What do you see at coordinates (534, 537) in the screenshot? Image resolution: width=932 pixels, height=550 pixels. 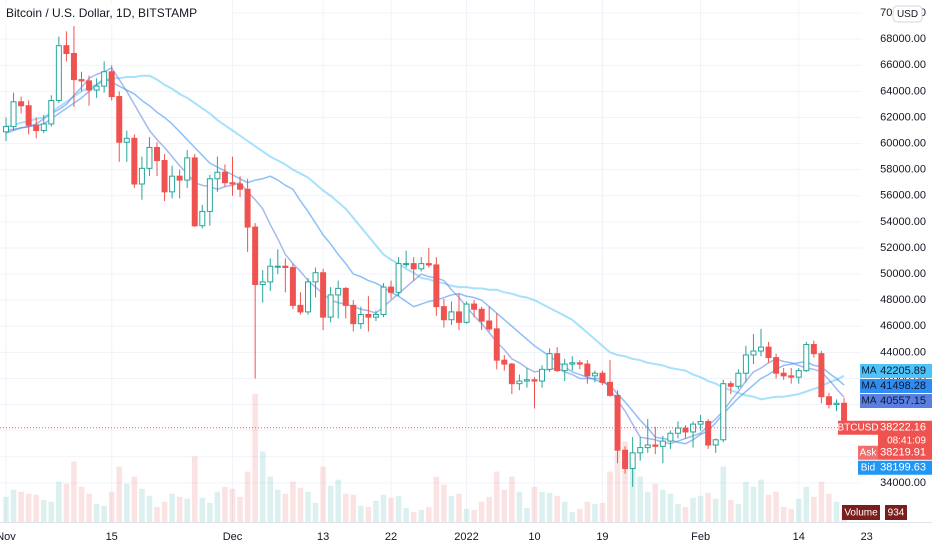 I see `x-tick-label: 10` at bounding box center [534, 537].